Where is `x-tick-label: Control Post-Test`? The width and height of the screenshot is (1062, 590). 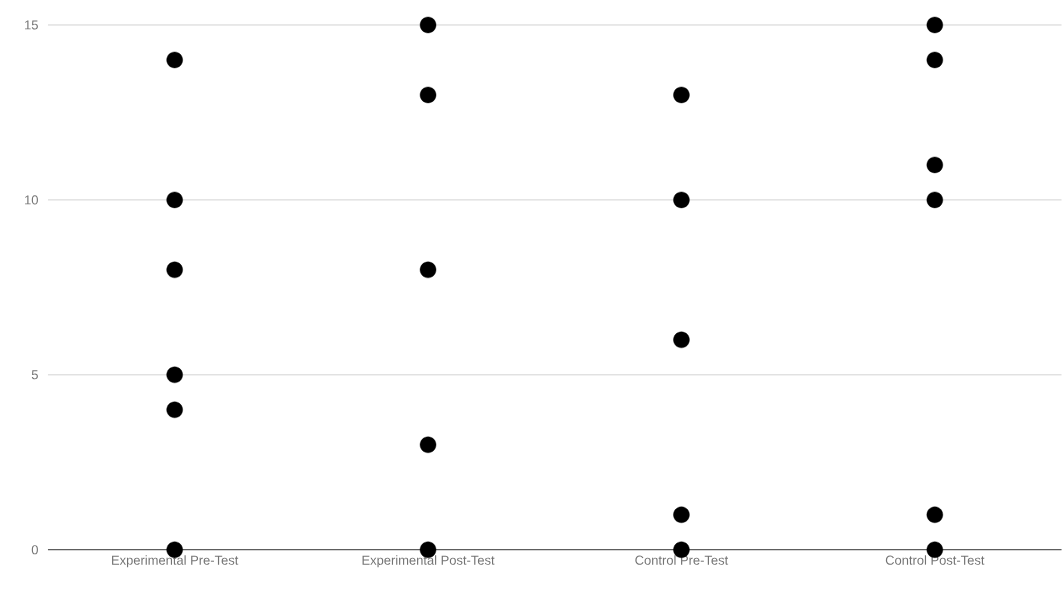 x-tick-label: Control Post-Test is located at coordinates (935, 560).